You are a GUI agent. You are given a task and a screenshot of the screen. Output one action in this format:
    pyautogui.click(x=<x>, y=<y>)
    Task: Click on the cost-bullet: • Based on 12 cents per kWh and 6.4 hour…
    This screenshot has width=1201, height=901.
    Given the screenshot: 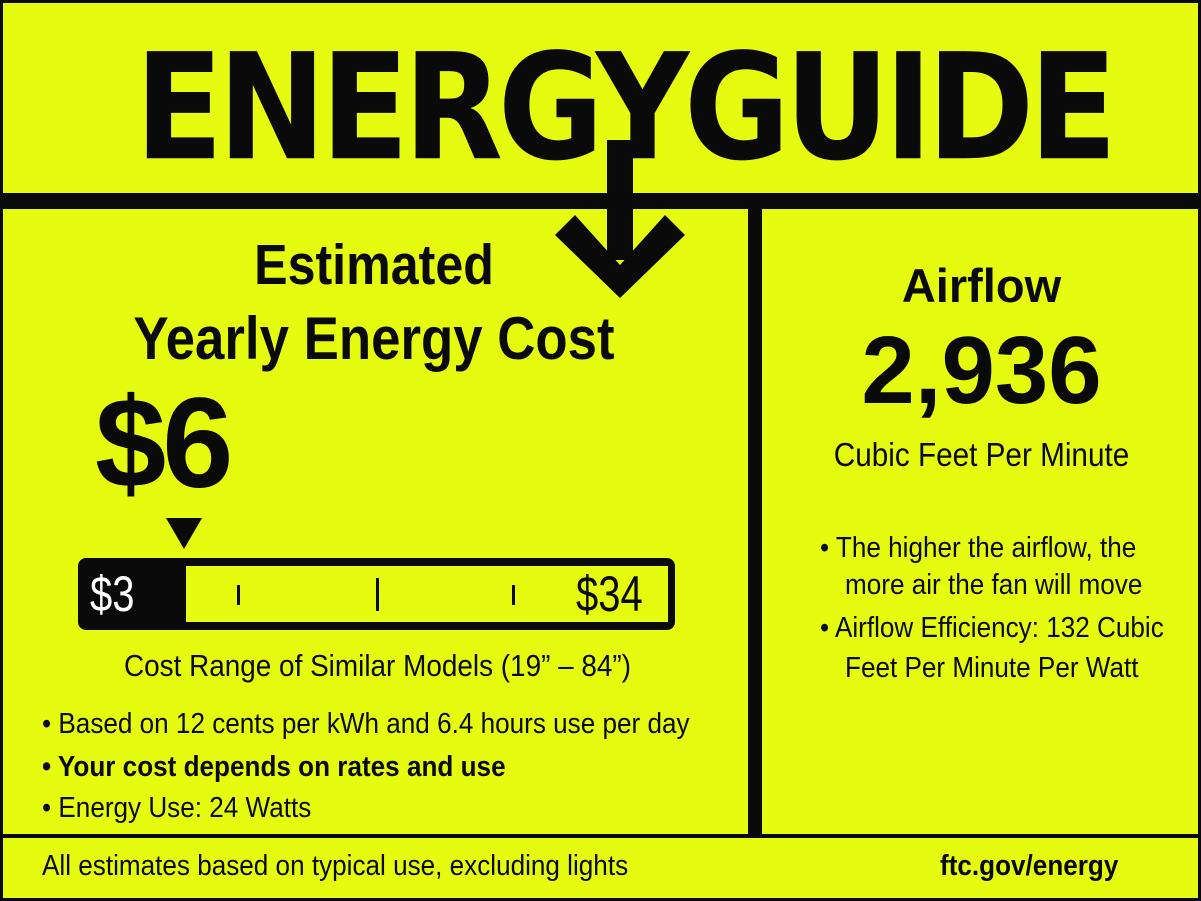 What is the action you would take?
    pyautogui.click(x=366, y=724)
    